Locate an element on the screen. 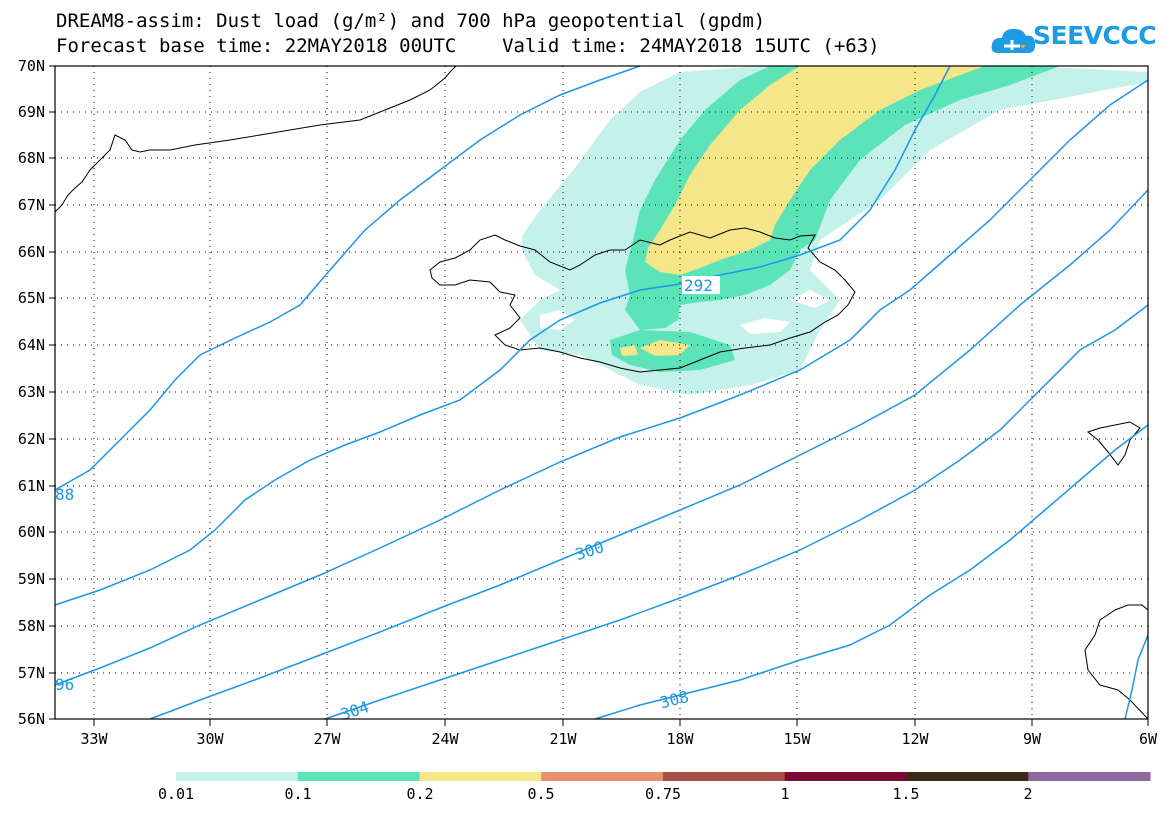 This screenshot has width=1175, height=815. colorbar-tick-label: 0.5 is located at coordinates (541, 794).